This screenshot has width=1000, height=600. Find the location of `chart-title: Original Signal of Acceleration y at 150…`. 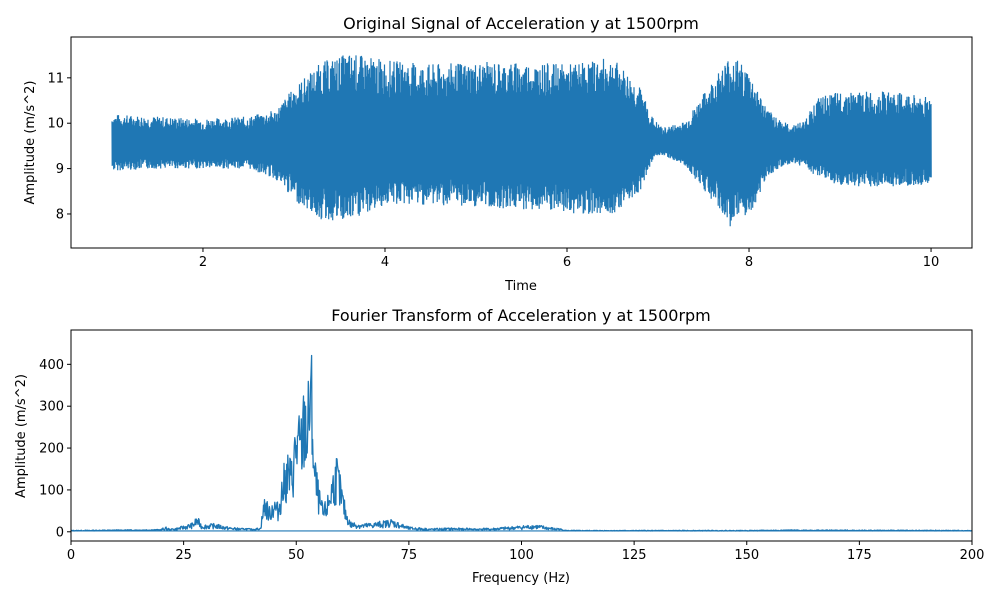

chart-title: Original Signal of Acceleration y at 150… is located at coordinates (521, 23).